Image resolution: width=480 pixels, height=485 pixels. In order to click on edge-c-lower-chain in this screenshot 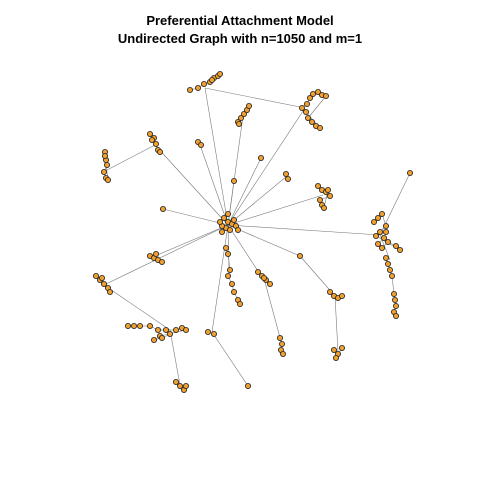, I will do `click(175, 357)`.